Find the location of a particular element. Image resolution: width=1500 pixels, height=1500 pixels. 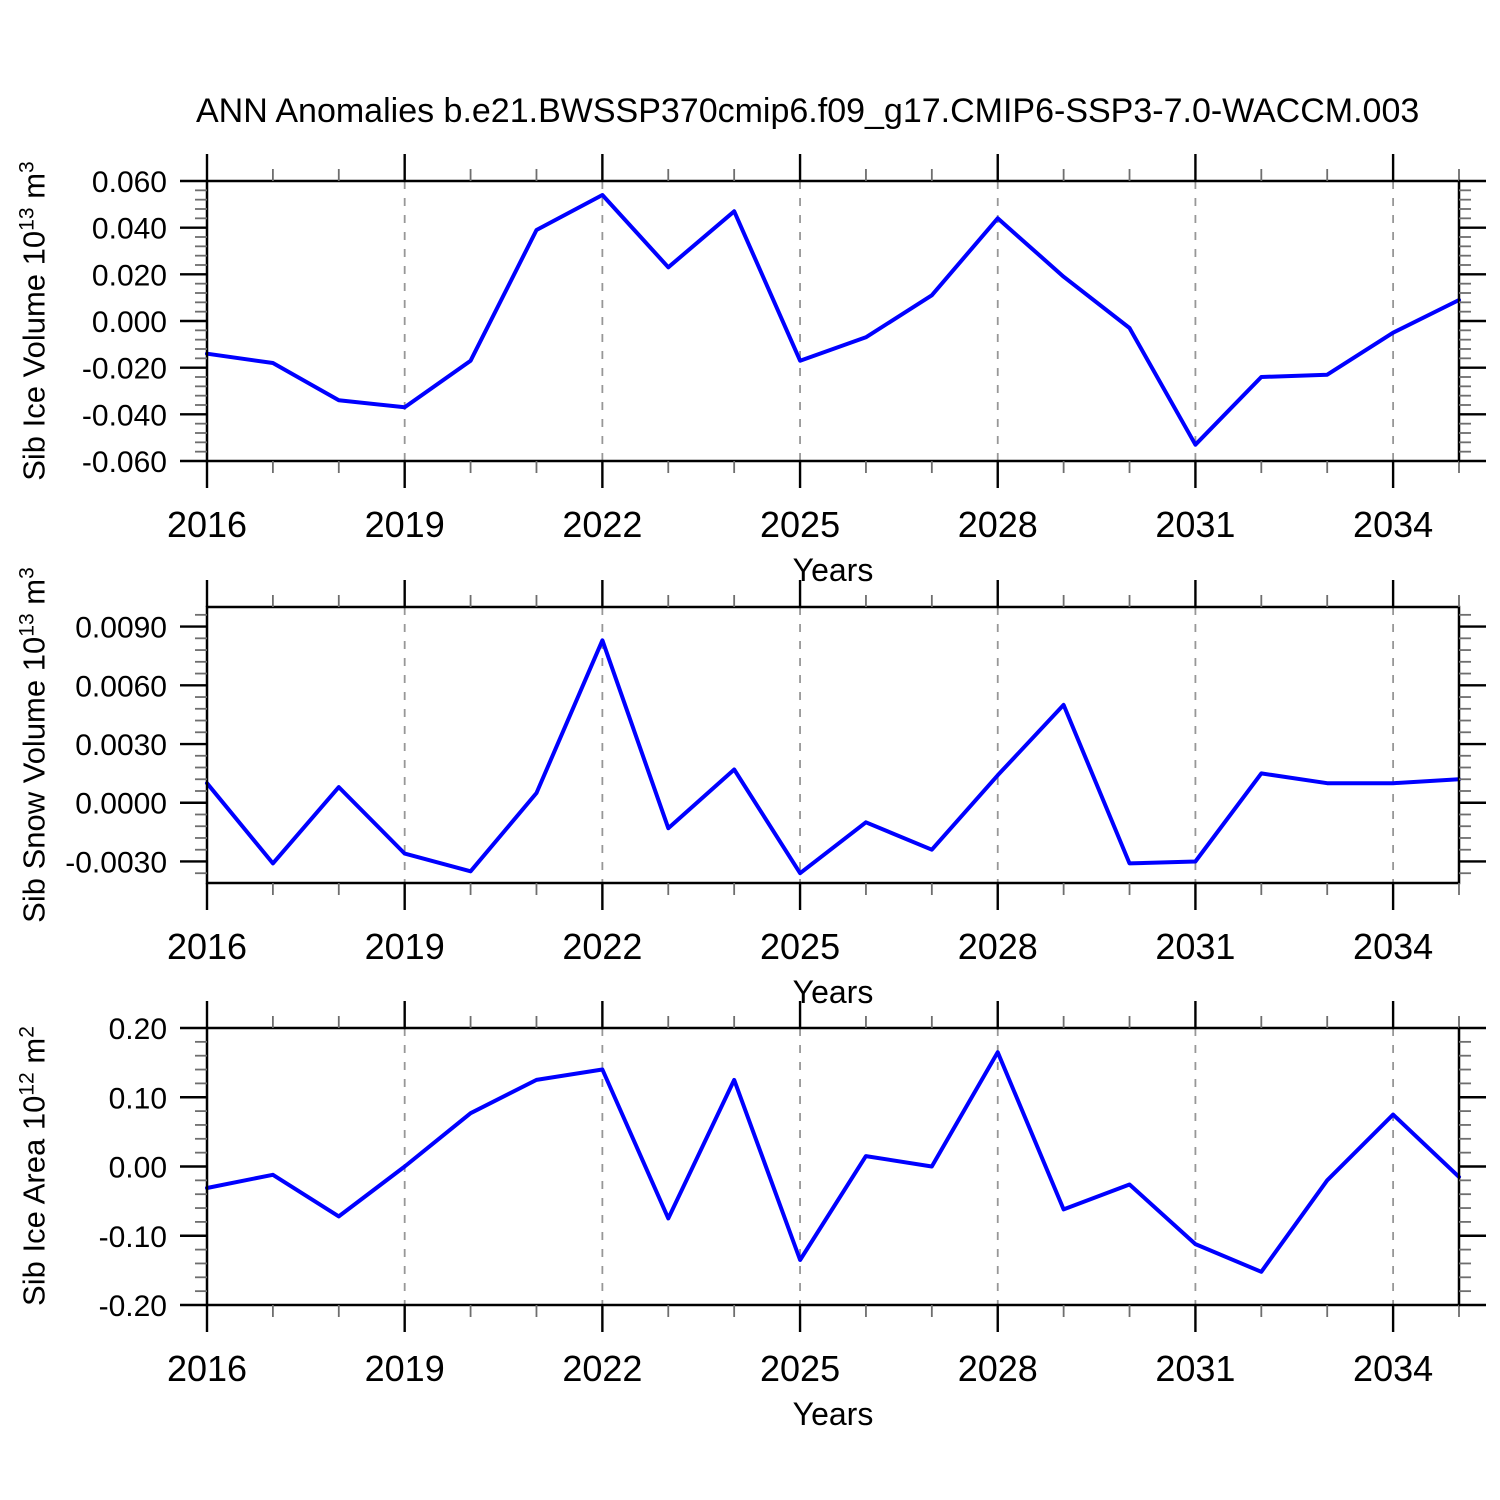

data-line-sib-ice-area is located at coordinates (833, 1162).